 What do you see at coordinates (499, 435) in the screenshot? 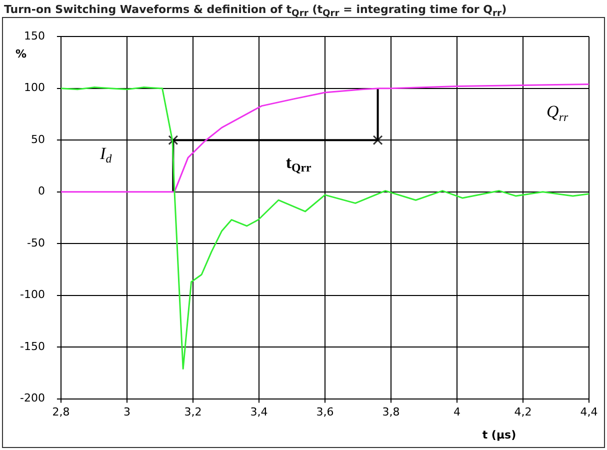
I see `x-axis-title: t (µs)` at bounding box center [499, 435].